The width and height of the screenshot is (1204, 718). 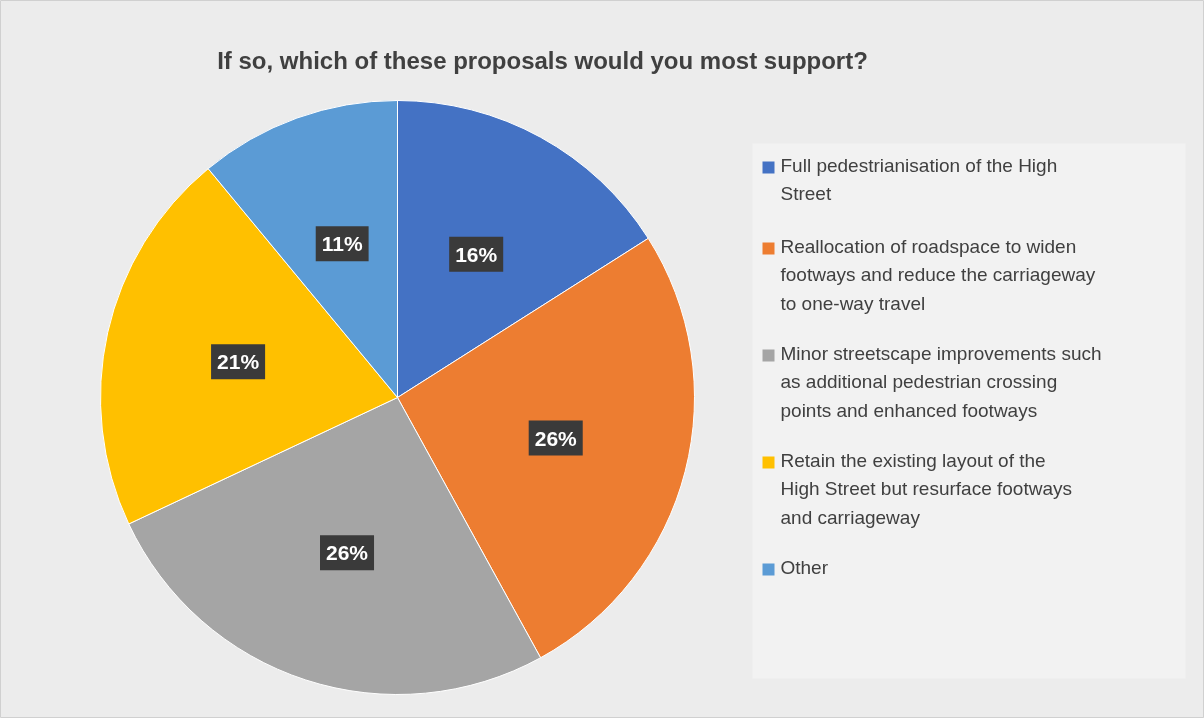 What do you see at coordinates (804, 567) in the screenshot?
I see `legend-label: Other` at bounding box center [804, 567].